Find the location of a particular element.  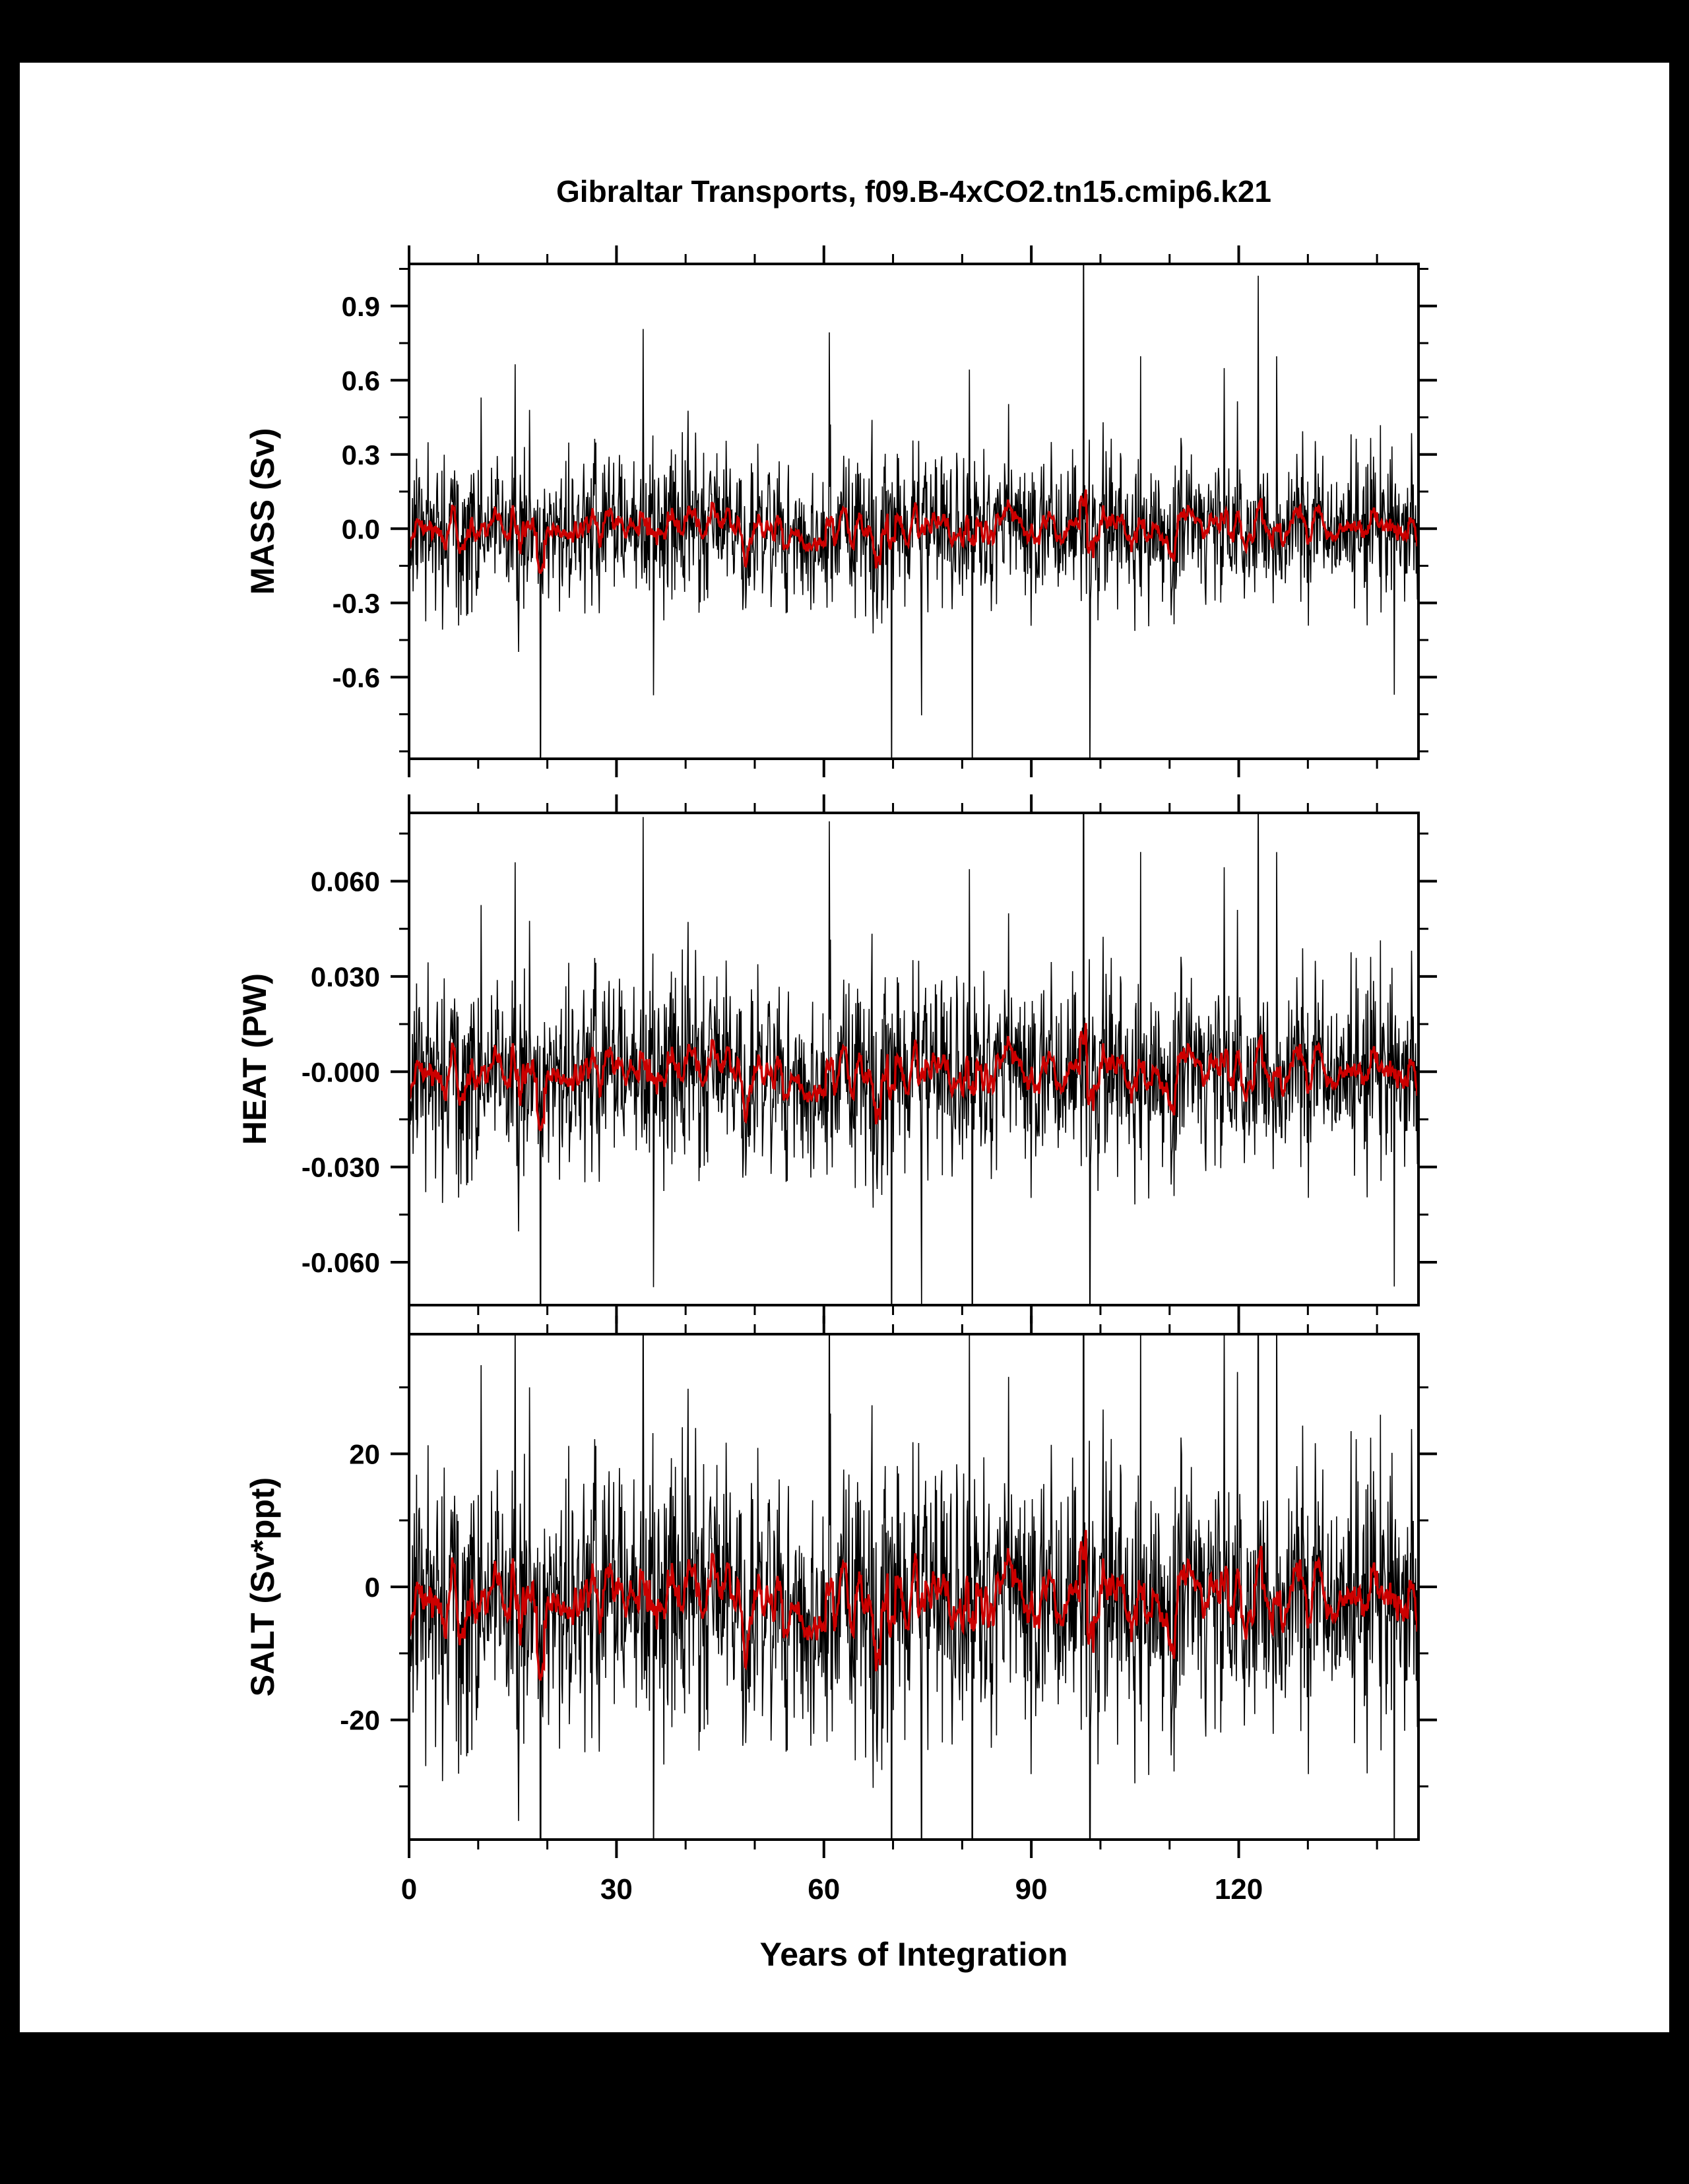

mass-monthly-series is located at coordinates (913, 511).